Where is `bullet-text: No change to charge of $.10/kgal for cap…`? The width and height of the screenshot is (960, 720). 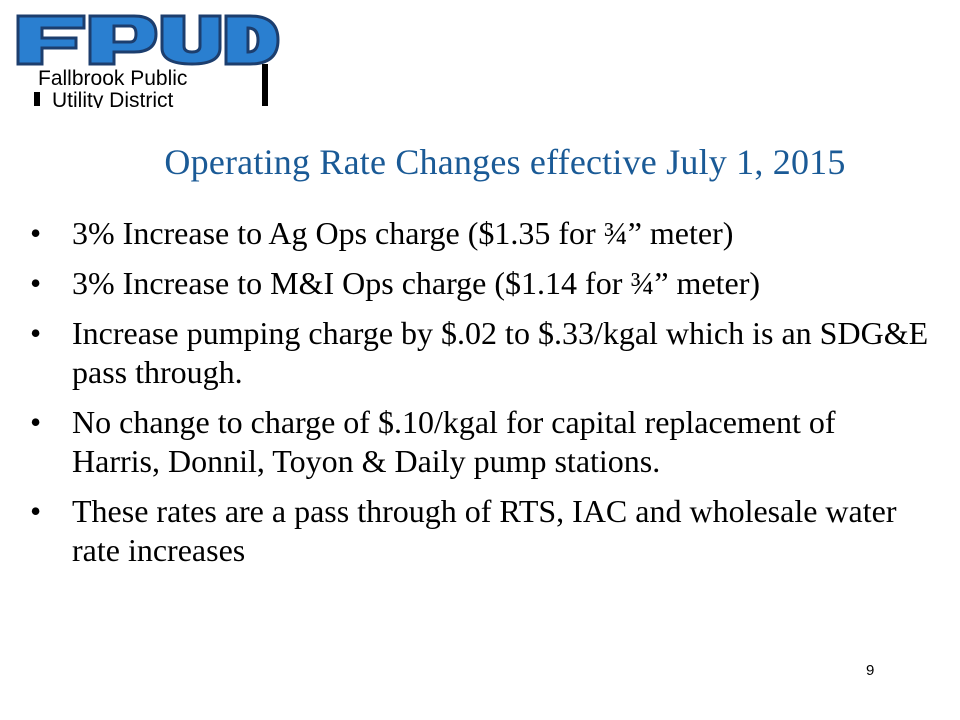 bullet-text: No change to charge of $.10/kgal for cap… is located at coordinates (454, 441).